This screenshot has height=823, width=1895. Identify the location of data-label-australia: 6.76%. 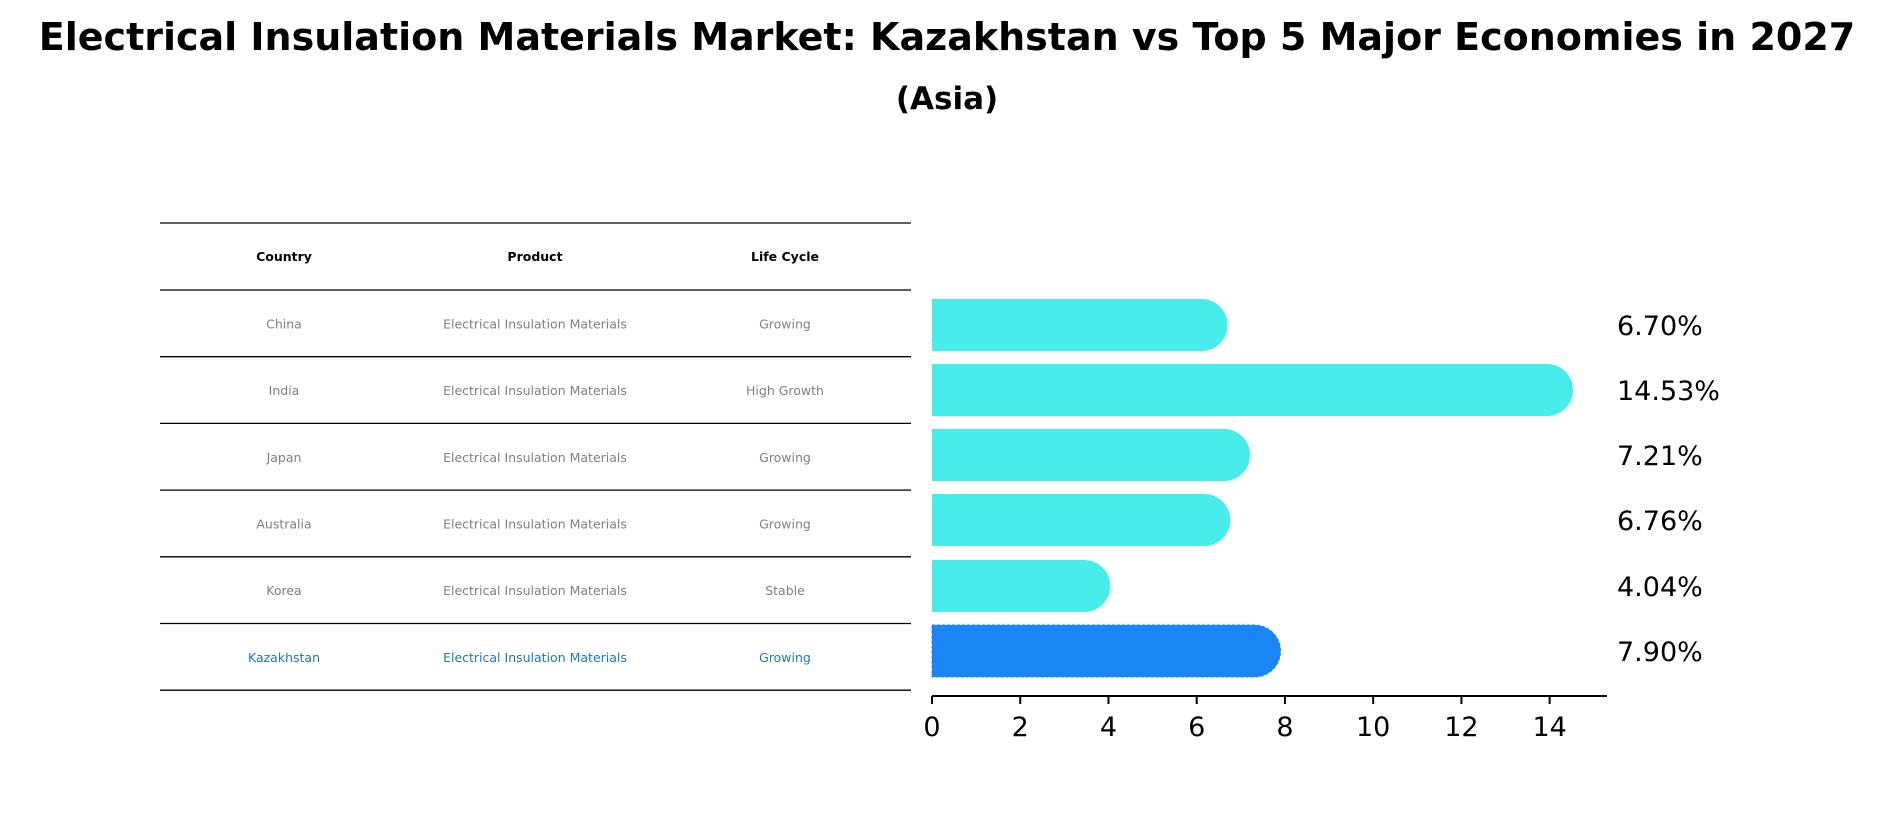
(1660, 521).